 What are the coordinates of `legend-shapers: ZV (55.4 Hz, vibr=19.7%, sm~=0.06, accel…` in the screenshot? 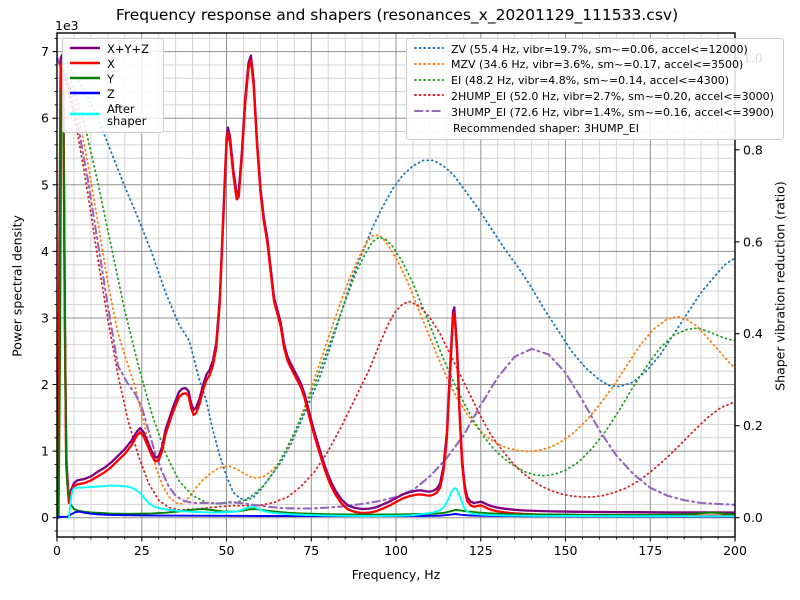 It's located at (595, 89).